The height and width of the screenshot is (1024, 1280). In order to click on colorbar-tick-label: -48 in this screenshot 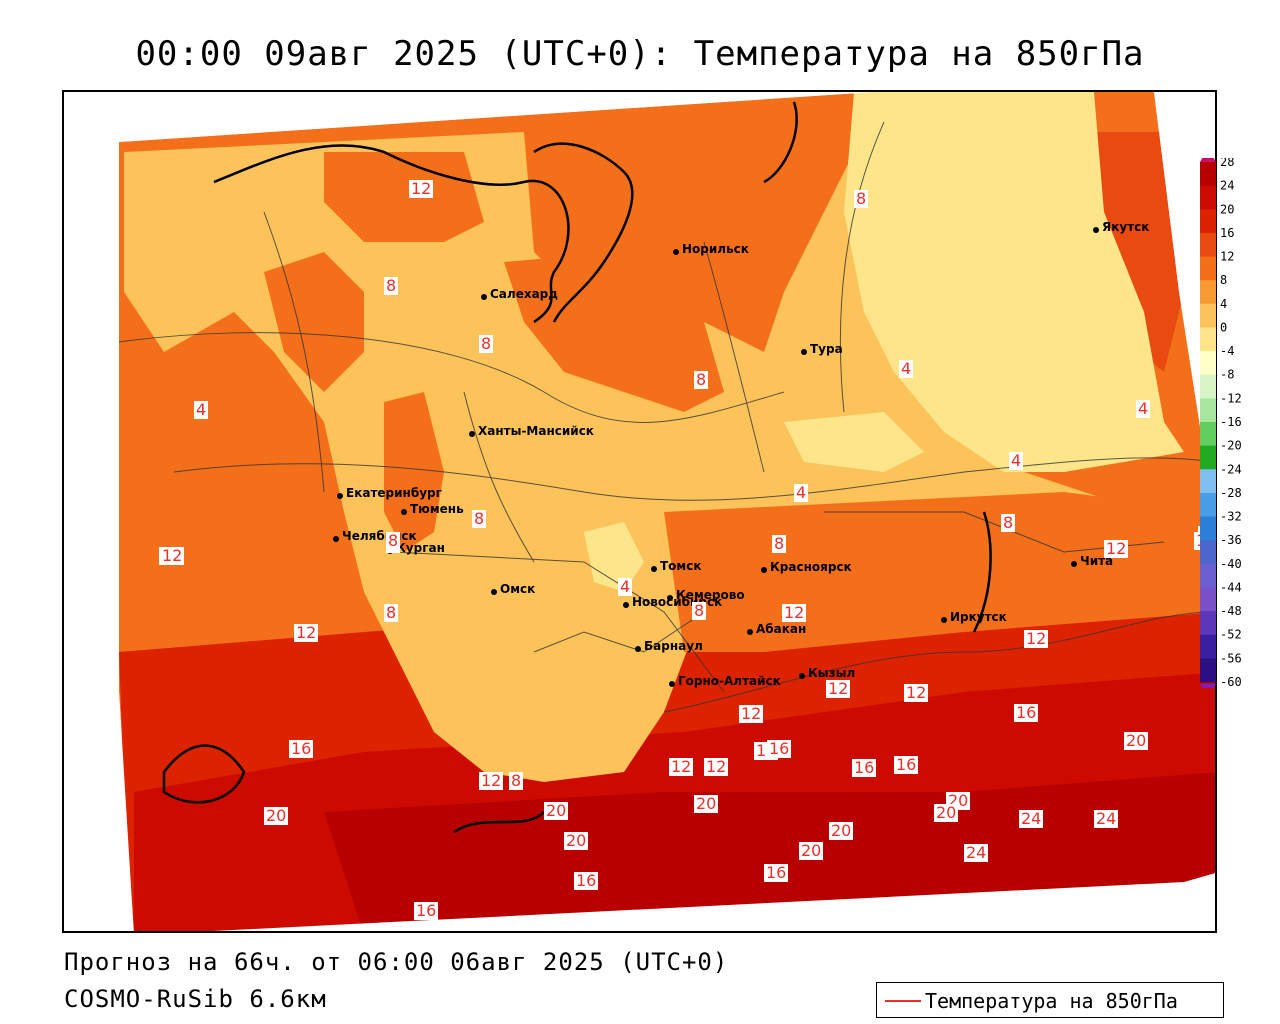, I will do `click(1231, 611)`.